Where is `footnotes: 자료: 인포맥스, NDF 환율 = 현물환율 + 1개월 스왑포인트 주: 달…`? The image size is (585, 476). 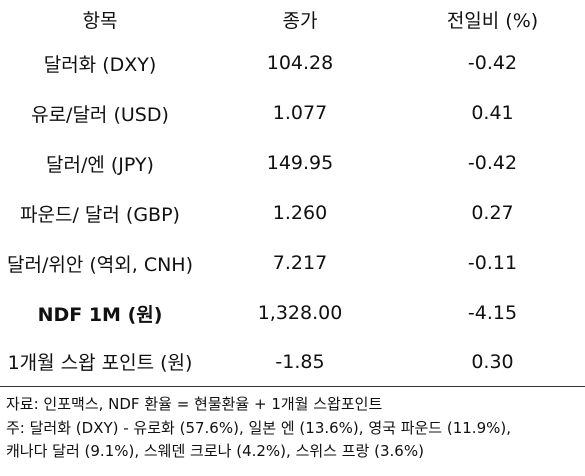
footnotes: 자료: 인포맥스, NDF 환율 = 현물환율 + 1개월 스왑포인트 주: 달… is located at coordinates (293, 428).